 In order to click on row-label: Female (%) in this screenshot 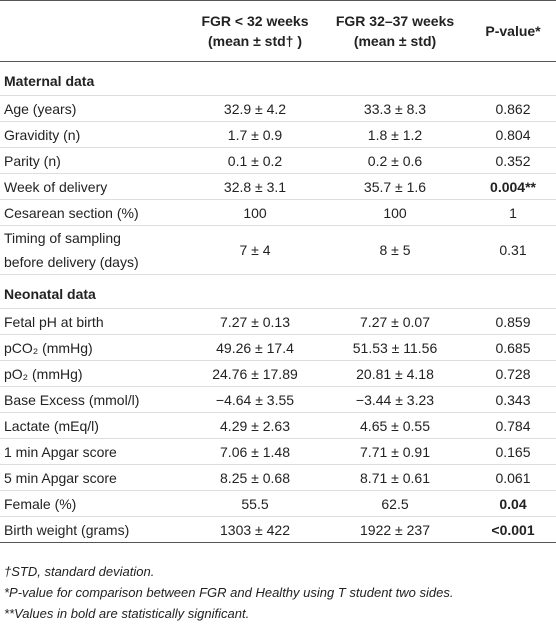, I will do `click(95, 503)`.